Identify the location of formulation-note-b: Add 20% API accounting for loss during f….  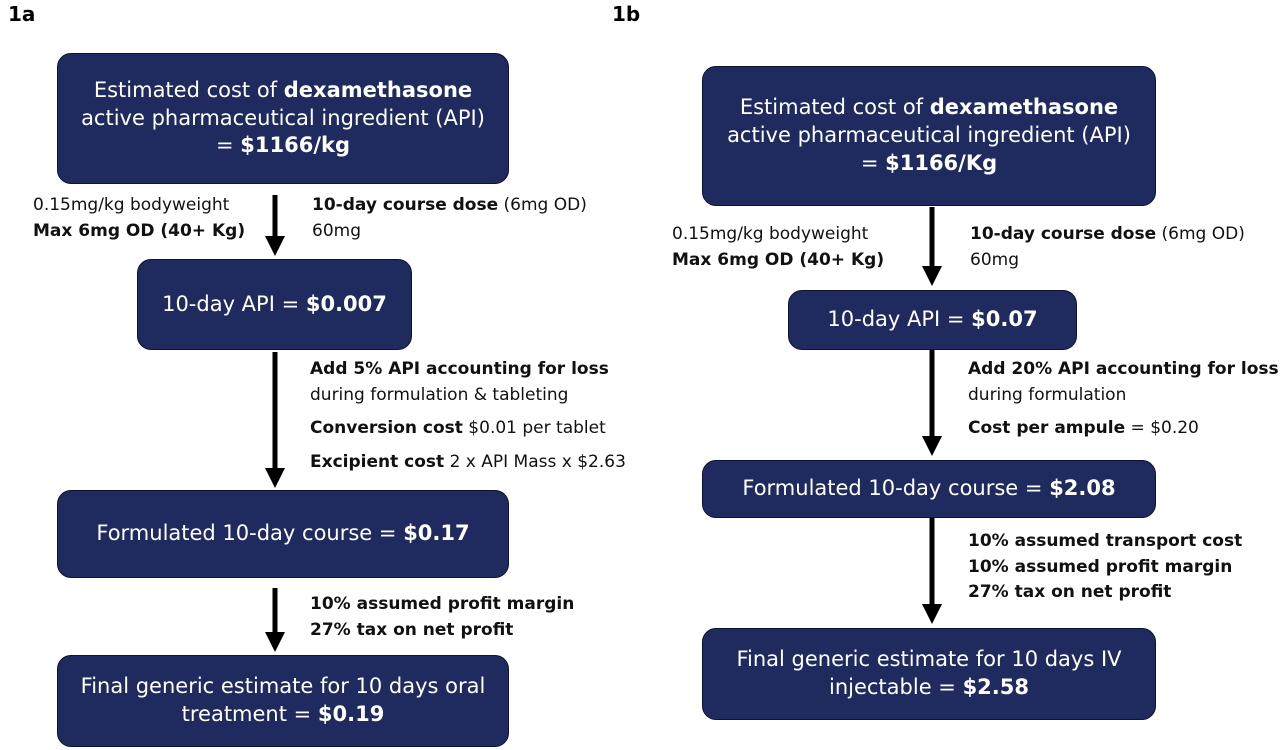
(1123, 398).